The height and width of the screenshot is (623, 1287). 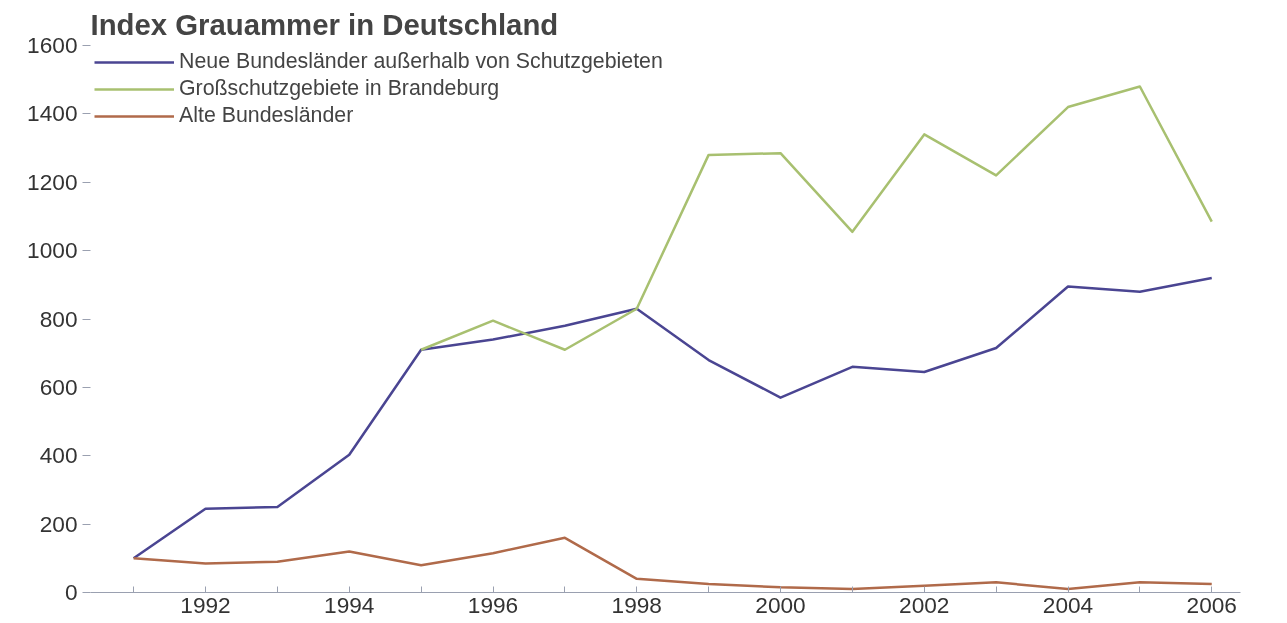 What do you see at coordinates (636, 604) in the screenshot?
I see `x-tick-label: 1998` at bounding box center [636, 604].